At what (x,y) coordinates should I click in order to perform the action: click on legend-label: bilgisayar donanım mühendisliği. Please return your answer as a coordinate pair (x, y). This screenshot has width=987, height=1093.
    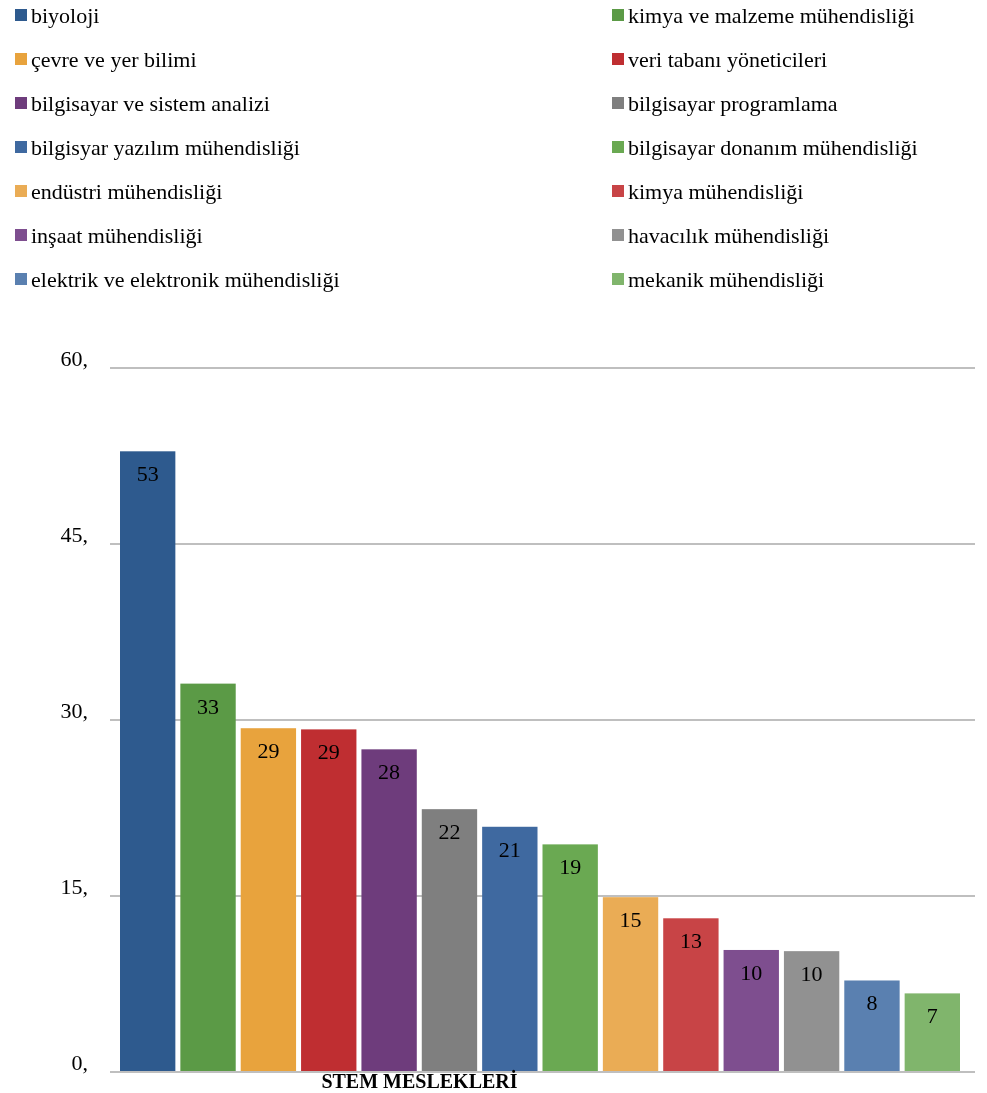
    Looking at the image, I should click on (773, 147).